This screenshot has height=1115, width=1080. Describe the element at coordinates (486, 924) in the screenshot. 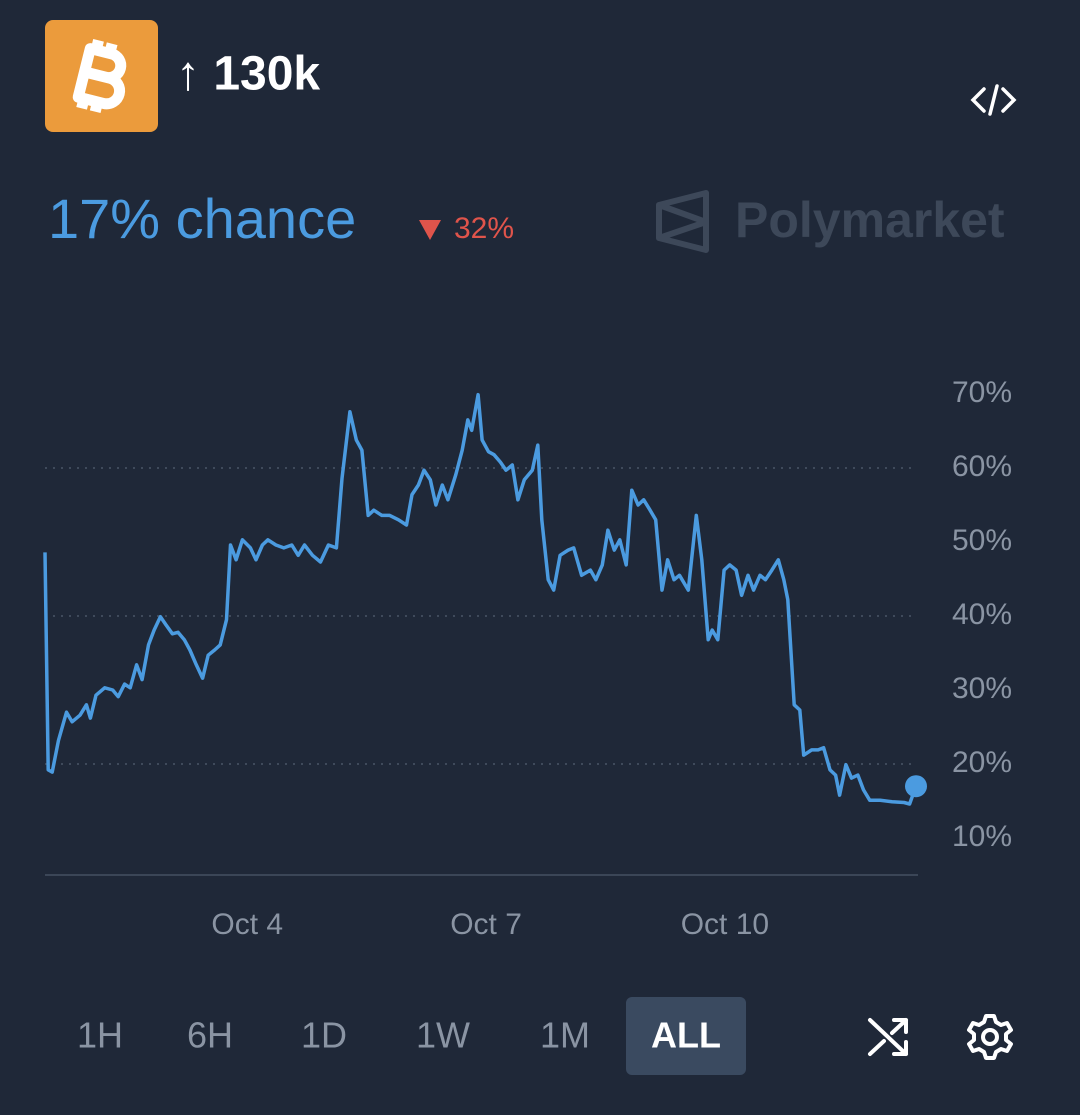

I see `x-tick-label: Oct 7` at that location.